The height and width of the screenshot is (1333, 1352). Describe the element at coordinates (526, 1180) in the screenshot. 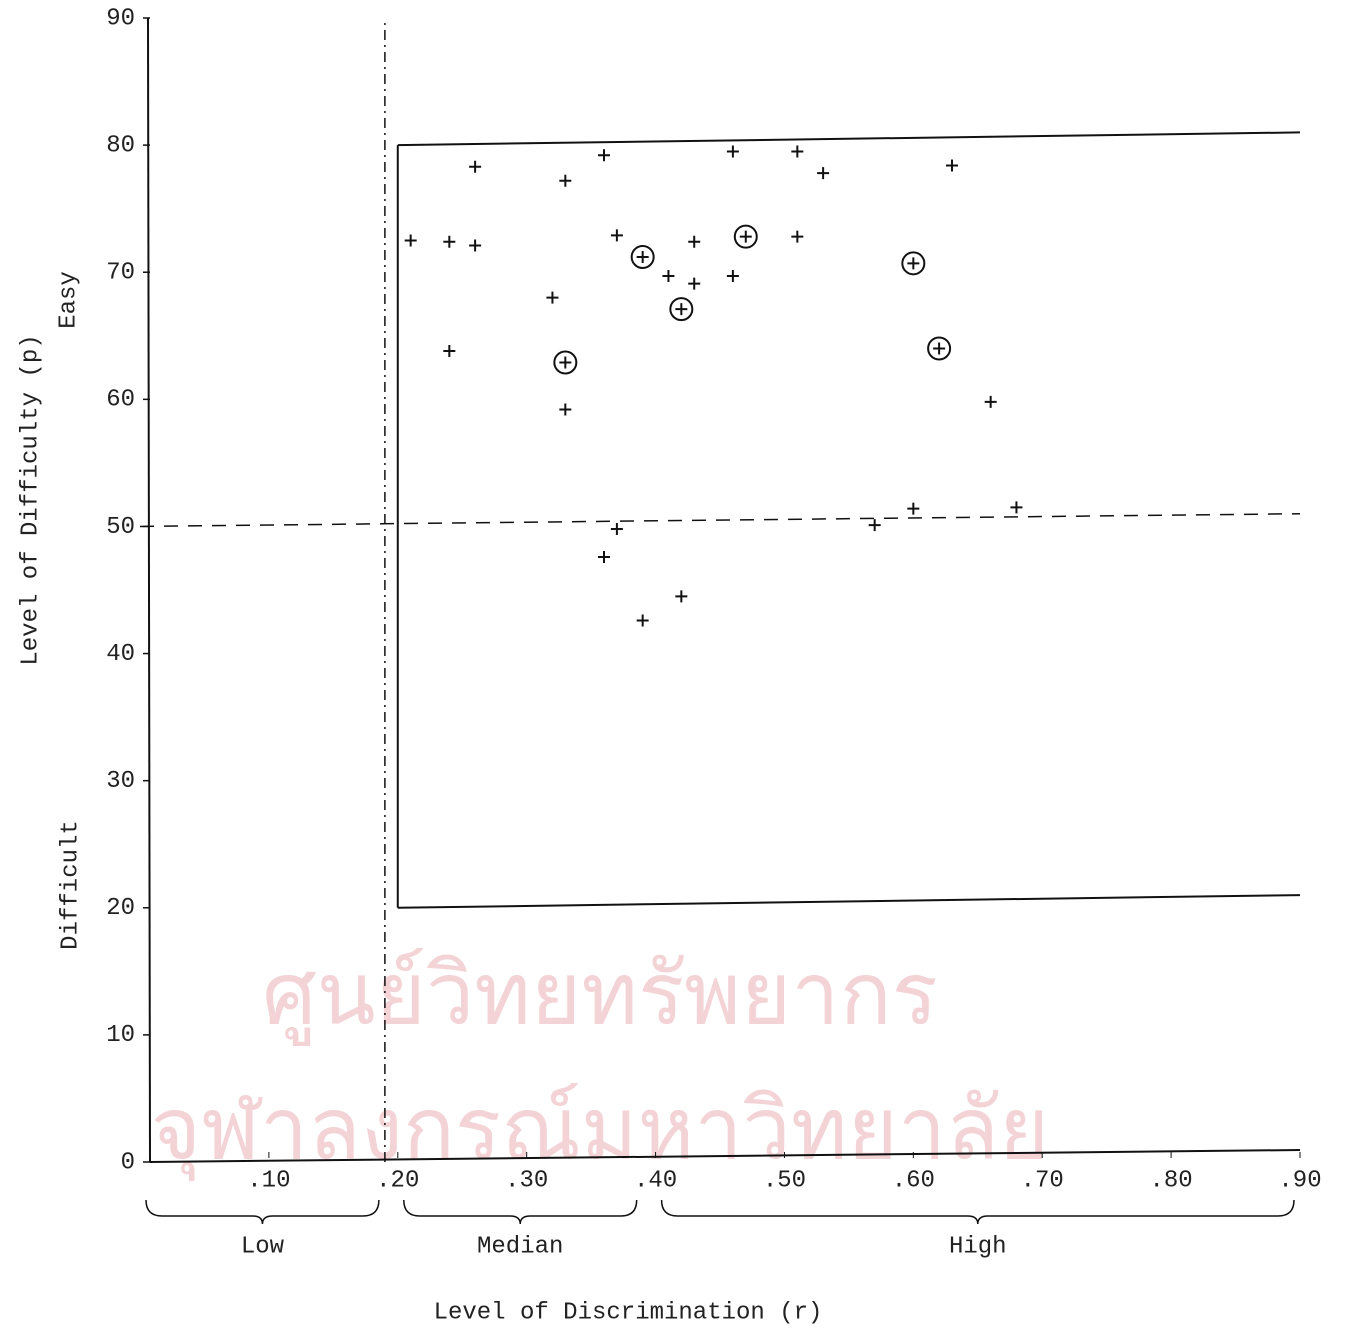

I see `x-tick-label: .30` at that location.